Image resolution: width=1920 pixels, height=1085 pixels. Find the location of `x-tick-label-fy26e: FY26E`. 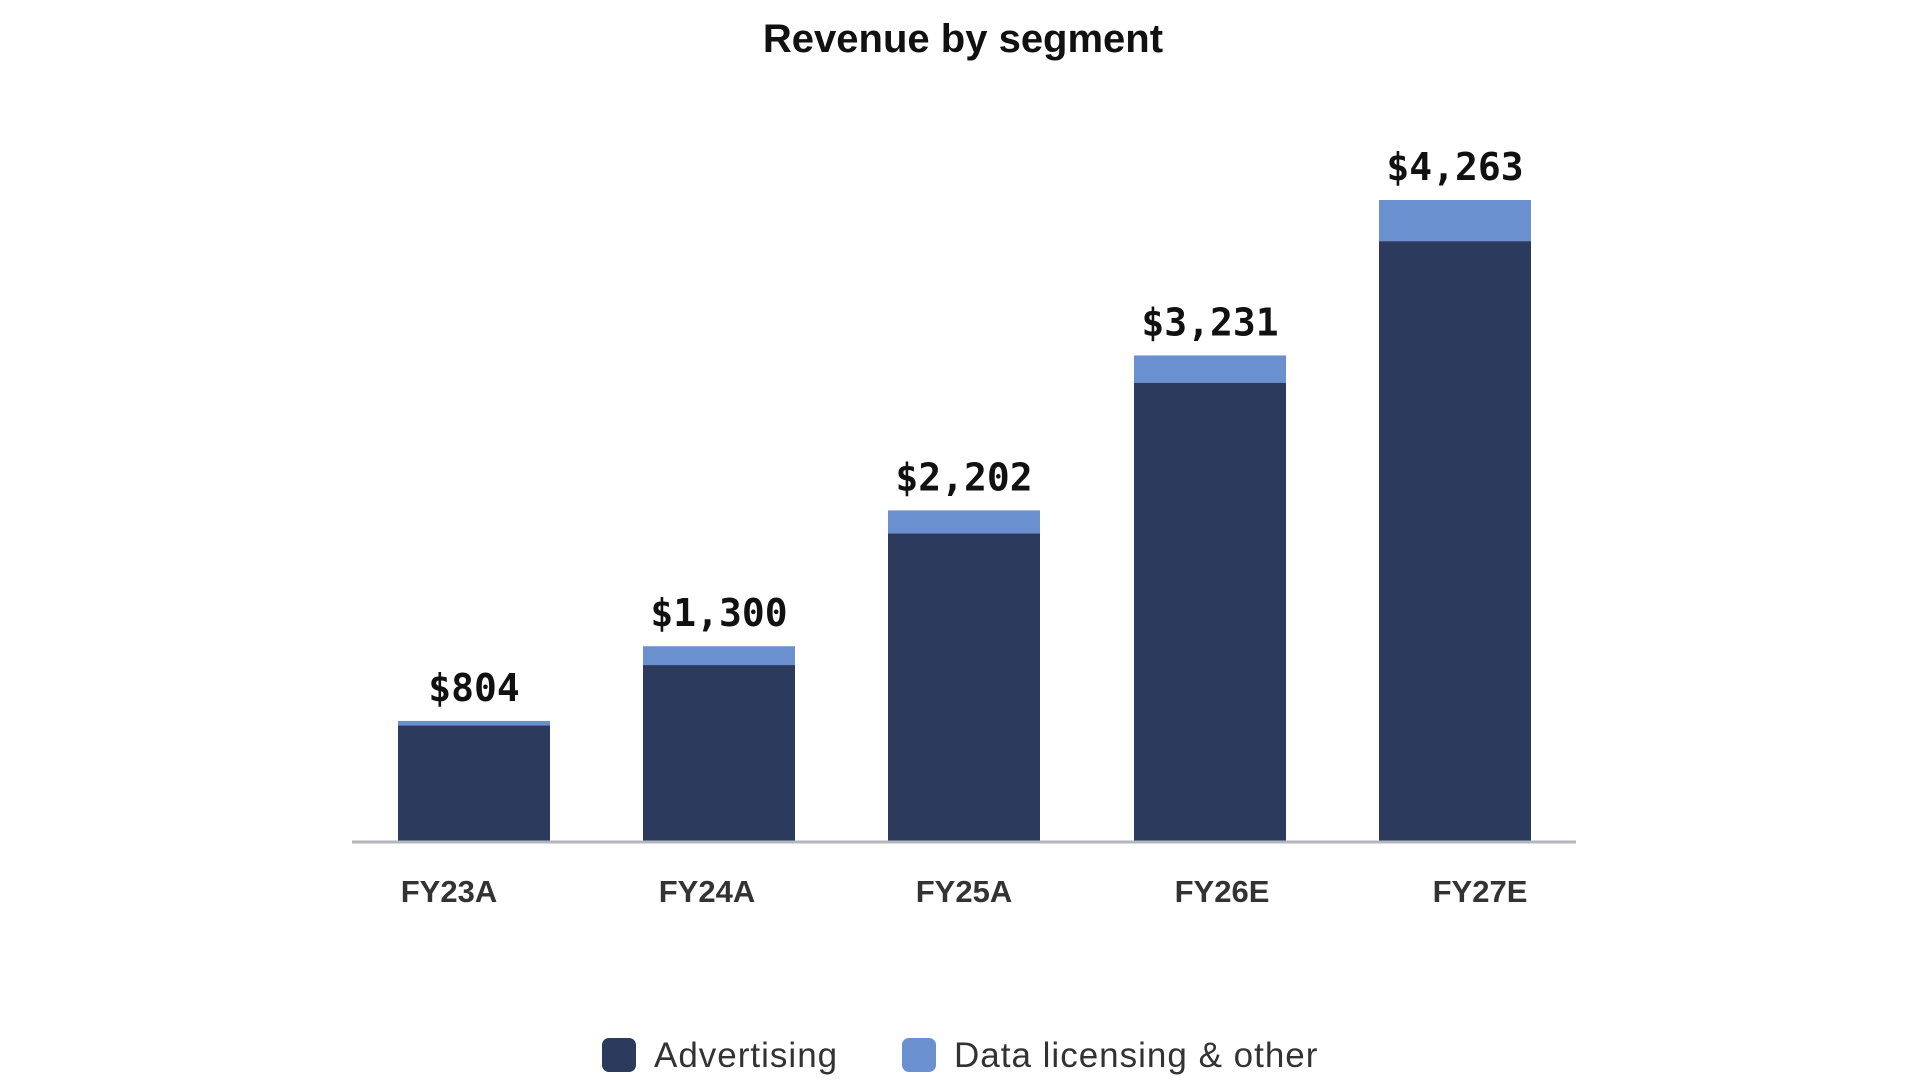

x-tick-label-fy26e: FY26E is located at coordinates (1222, 891).